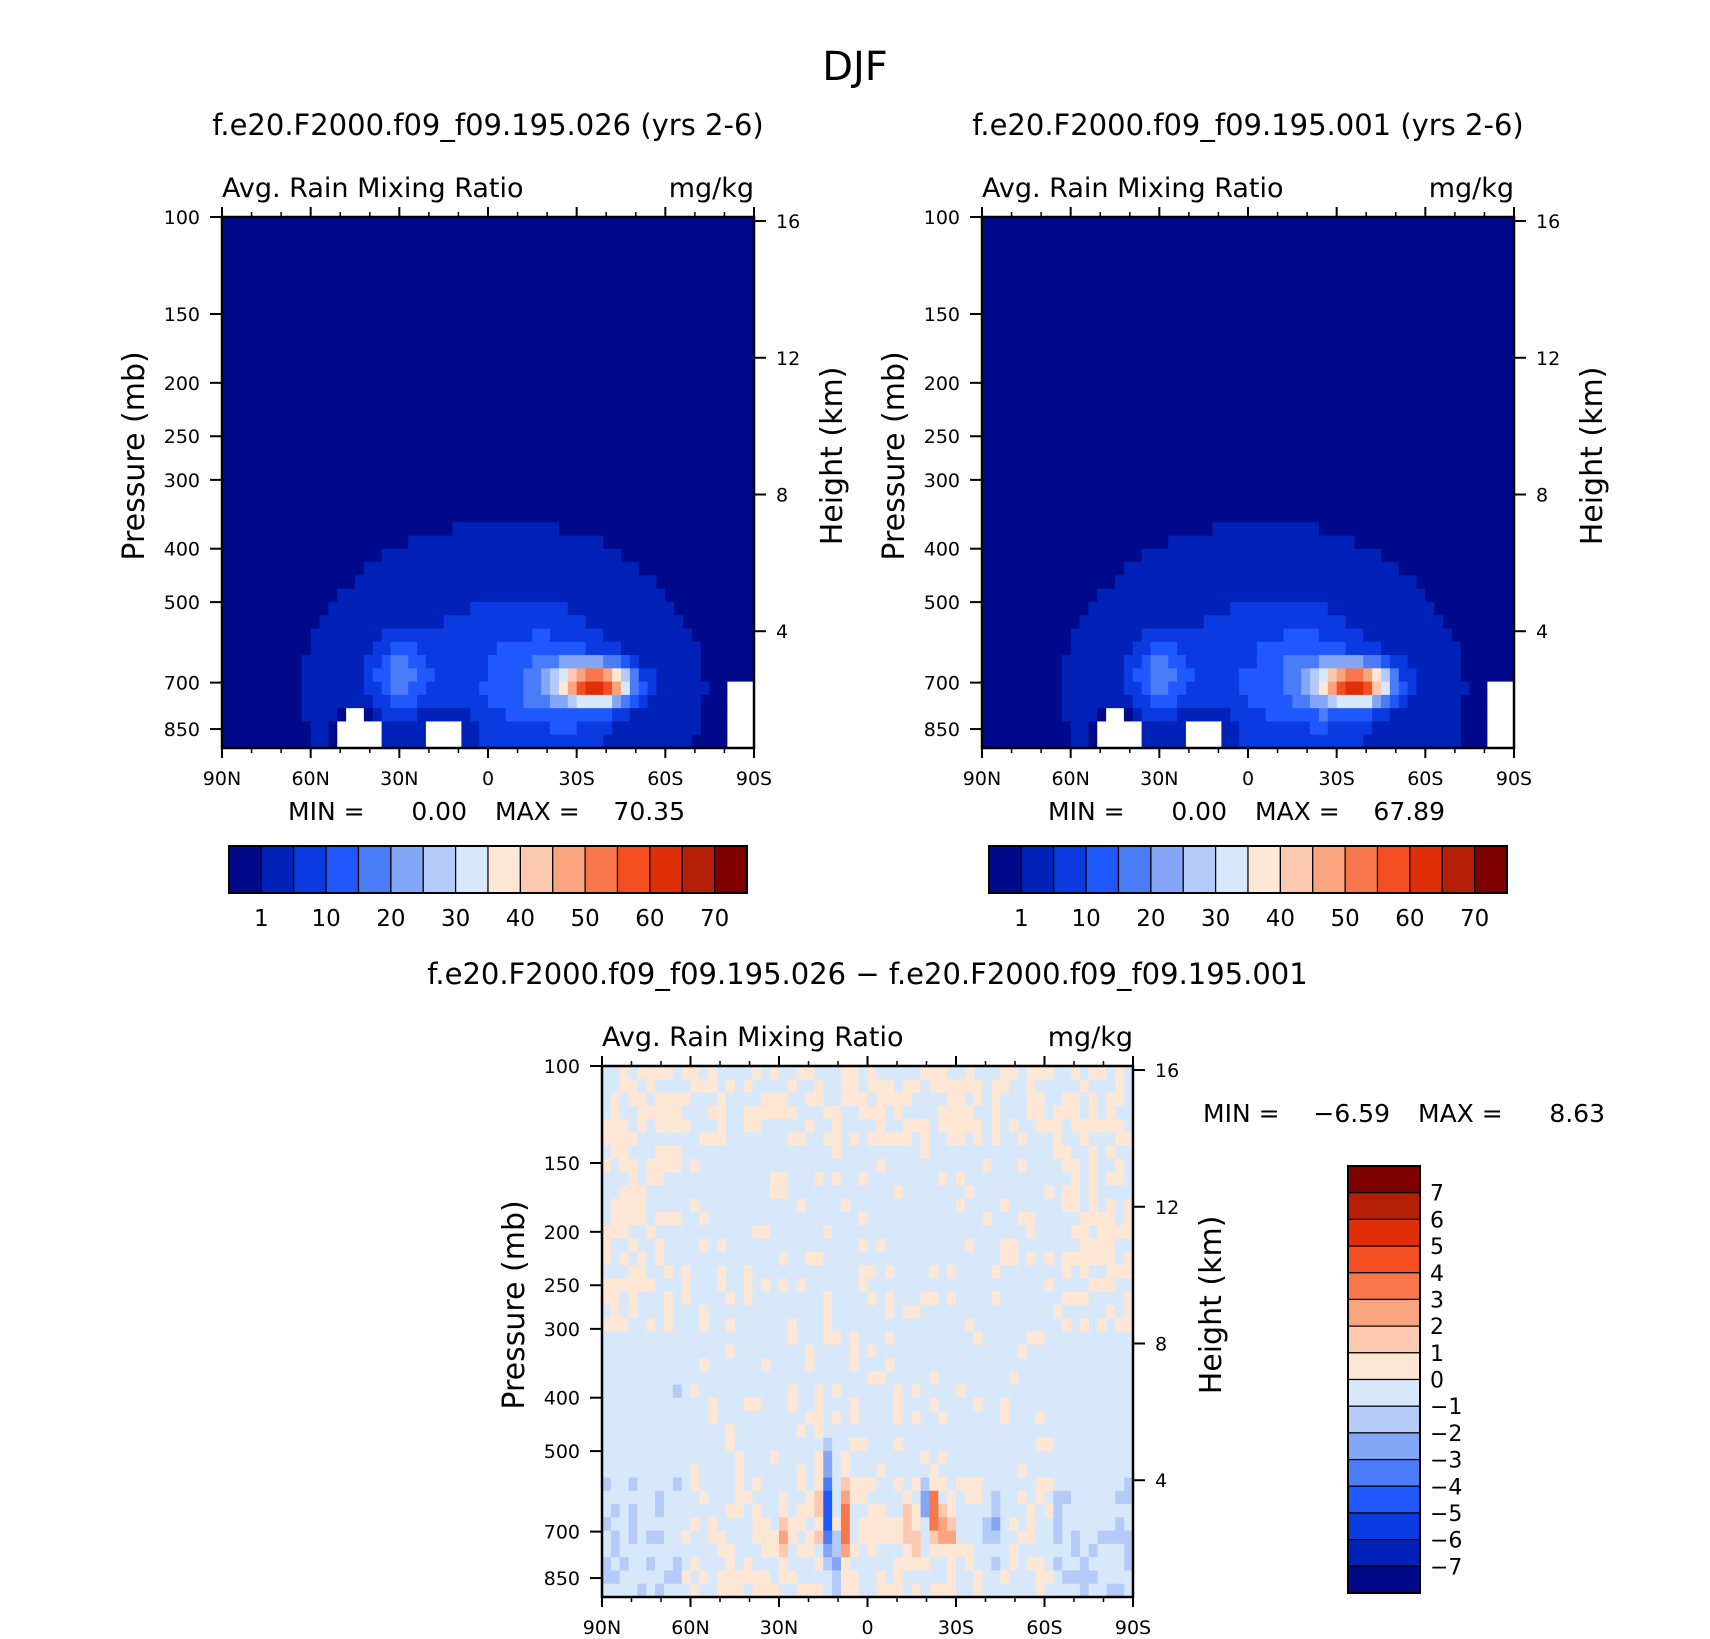 The image size is (1710, 1639). What do you see at coordinates (569, 869) in the screenshot?
I see `colorbar-swatch` at bounding box center [569, 869].